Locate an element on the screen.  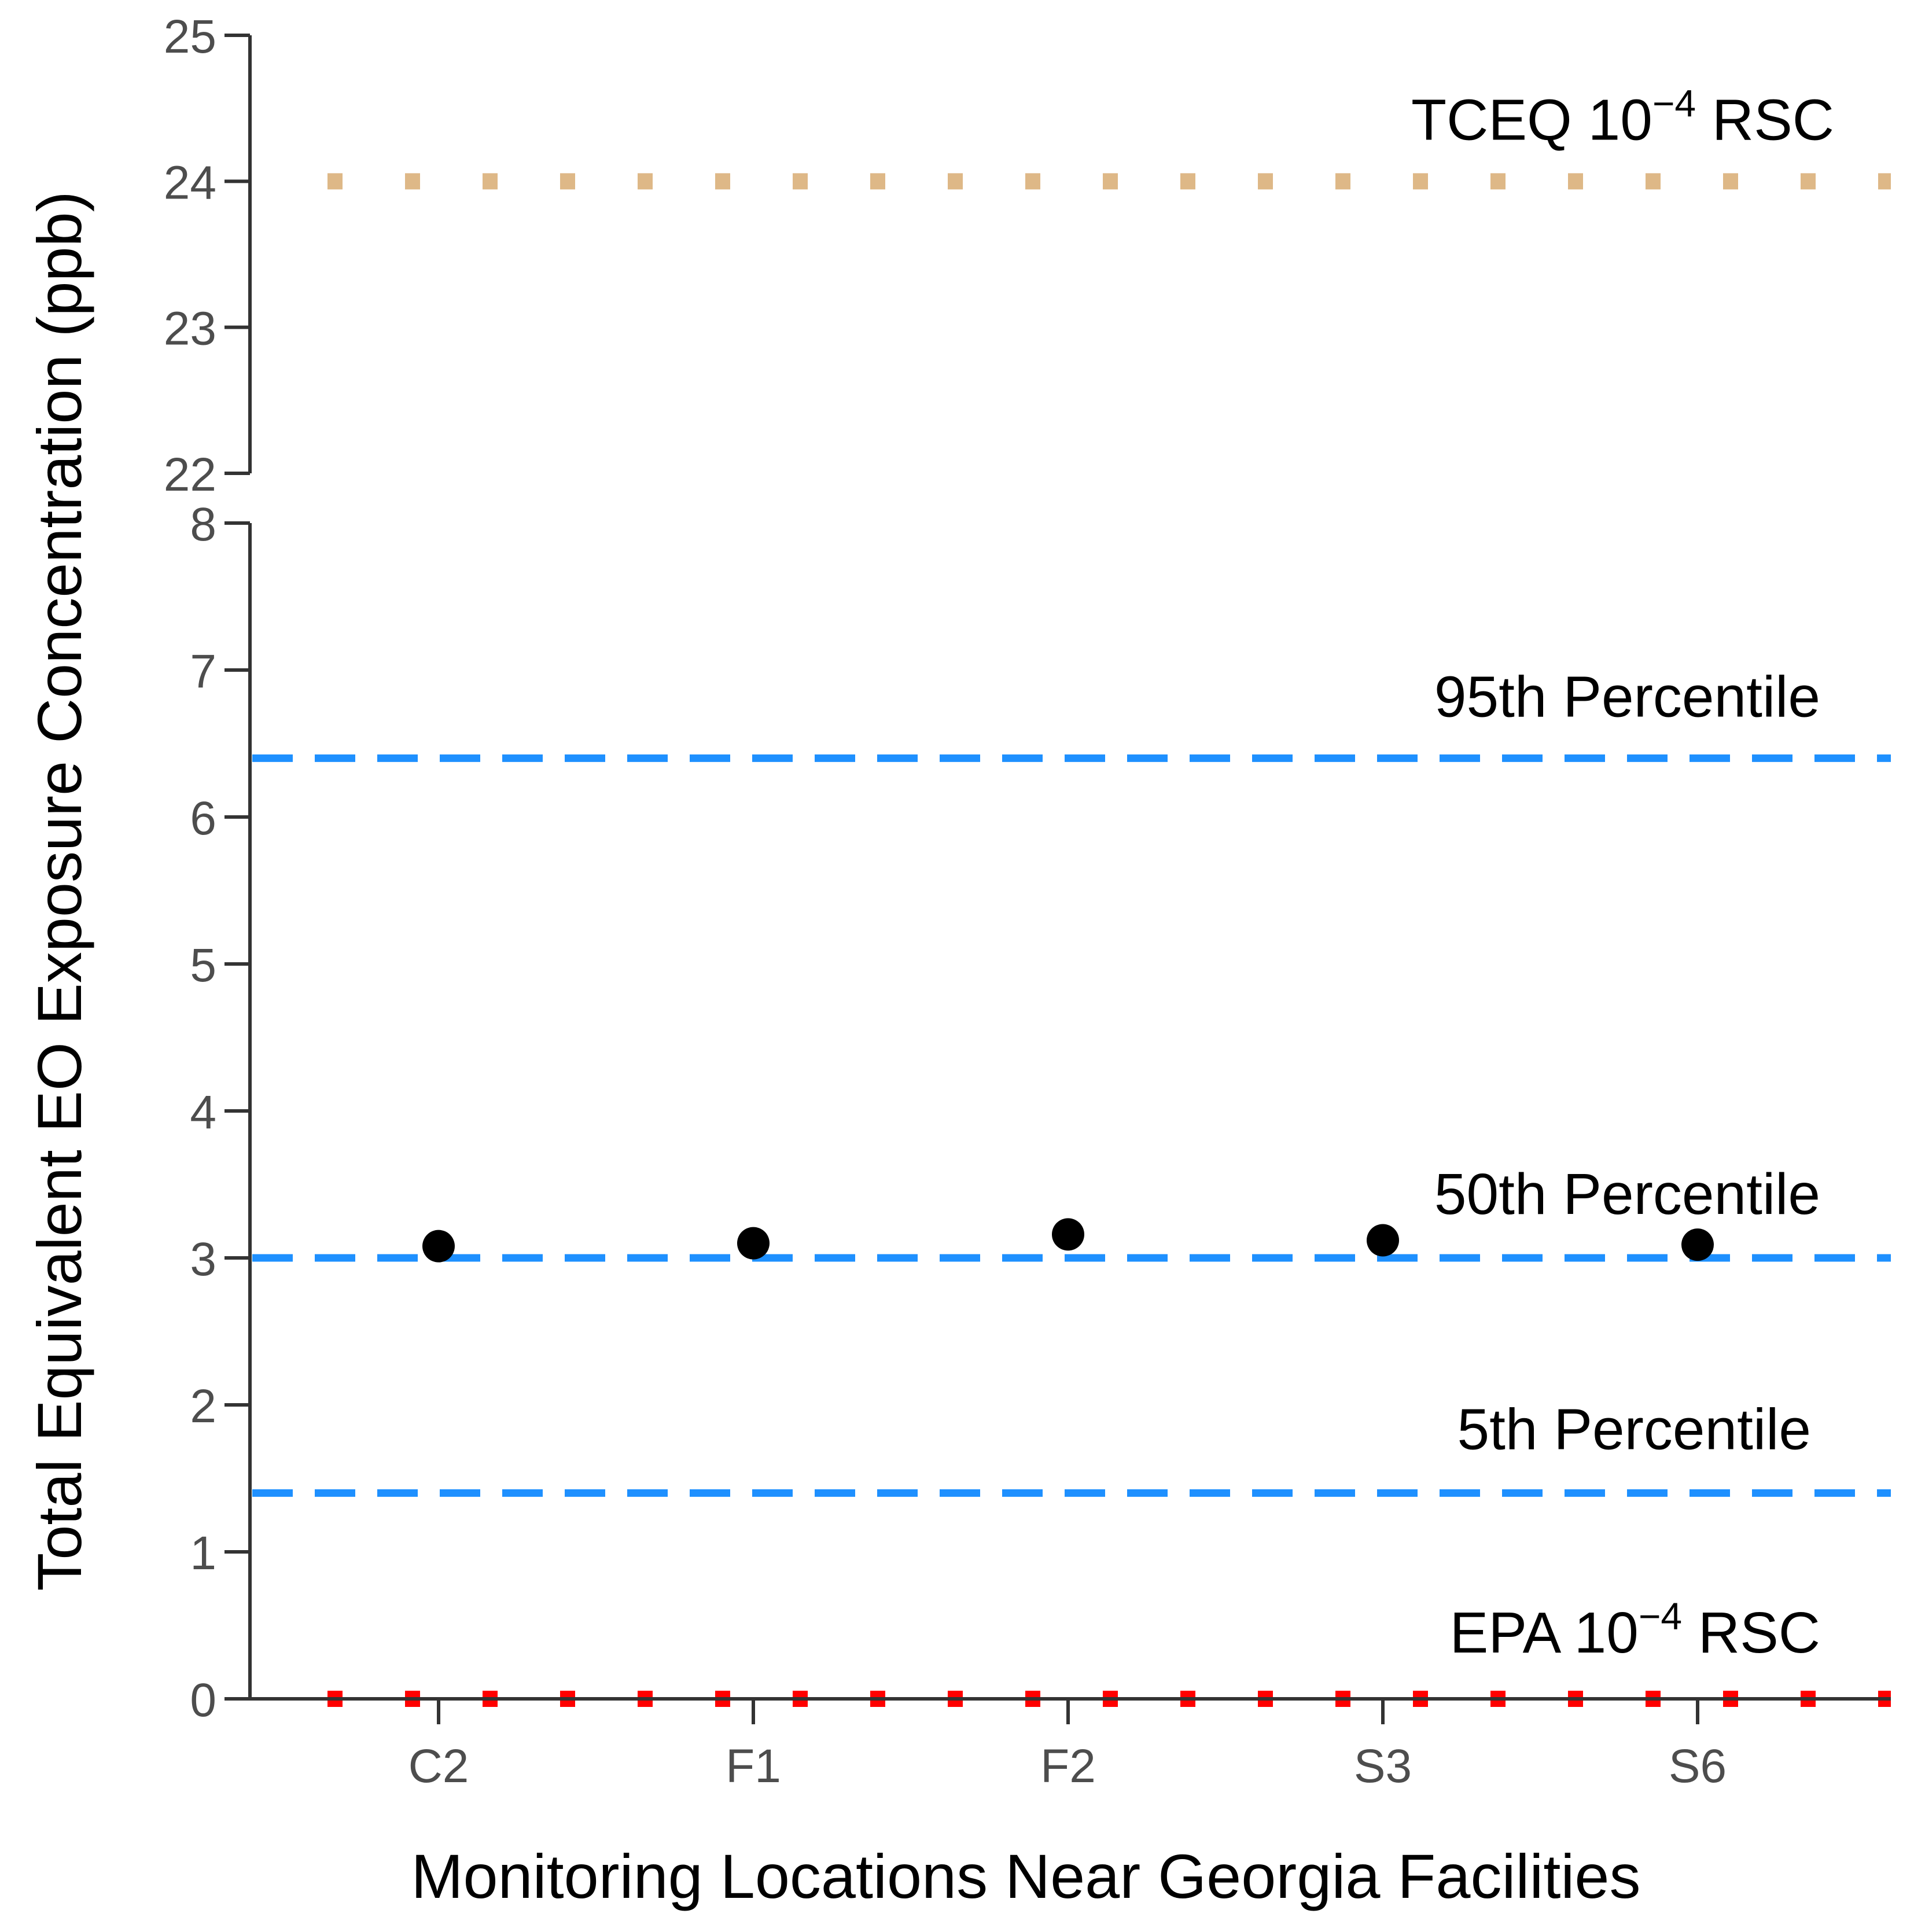
x-axis: C2 F1 F2 S3 S6 is located at coordinates (1070, 1745).